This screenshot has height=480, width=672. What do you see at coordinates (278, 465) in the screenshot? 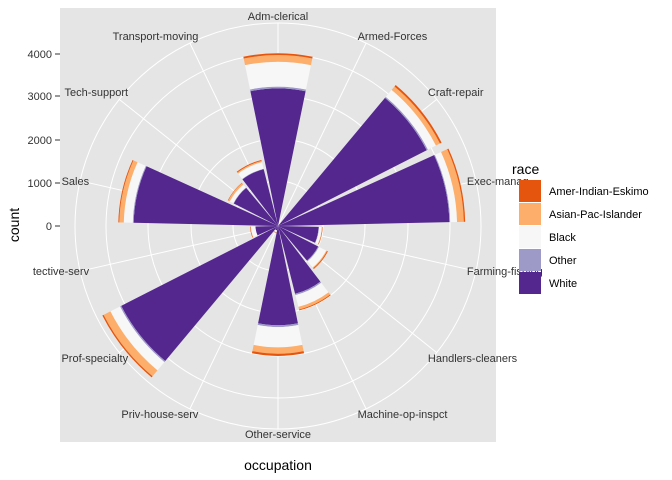
I see `x-axis-title: occupation` at bounding box center [278, 465].